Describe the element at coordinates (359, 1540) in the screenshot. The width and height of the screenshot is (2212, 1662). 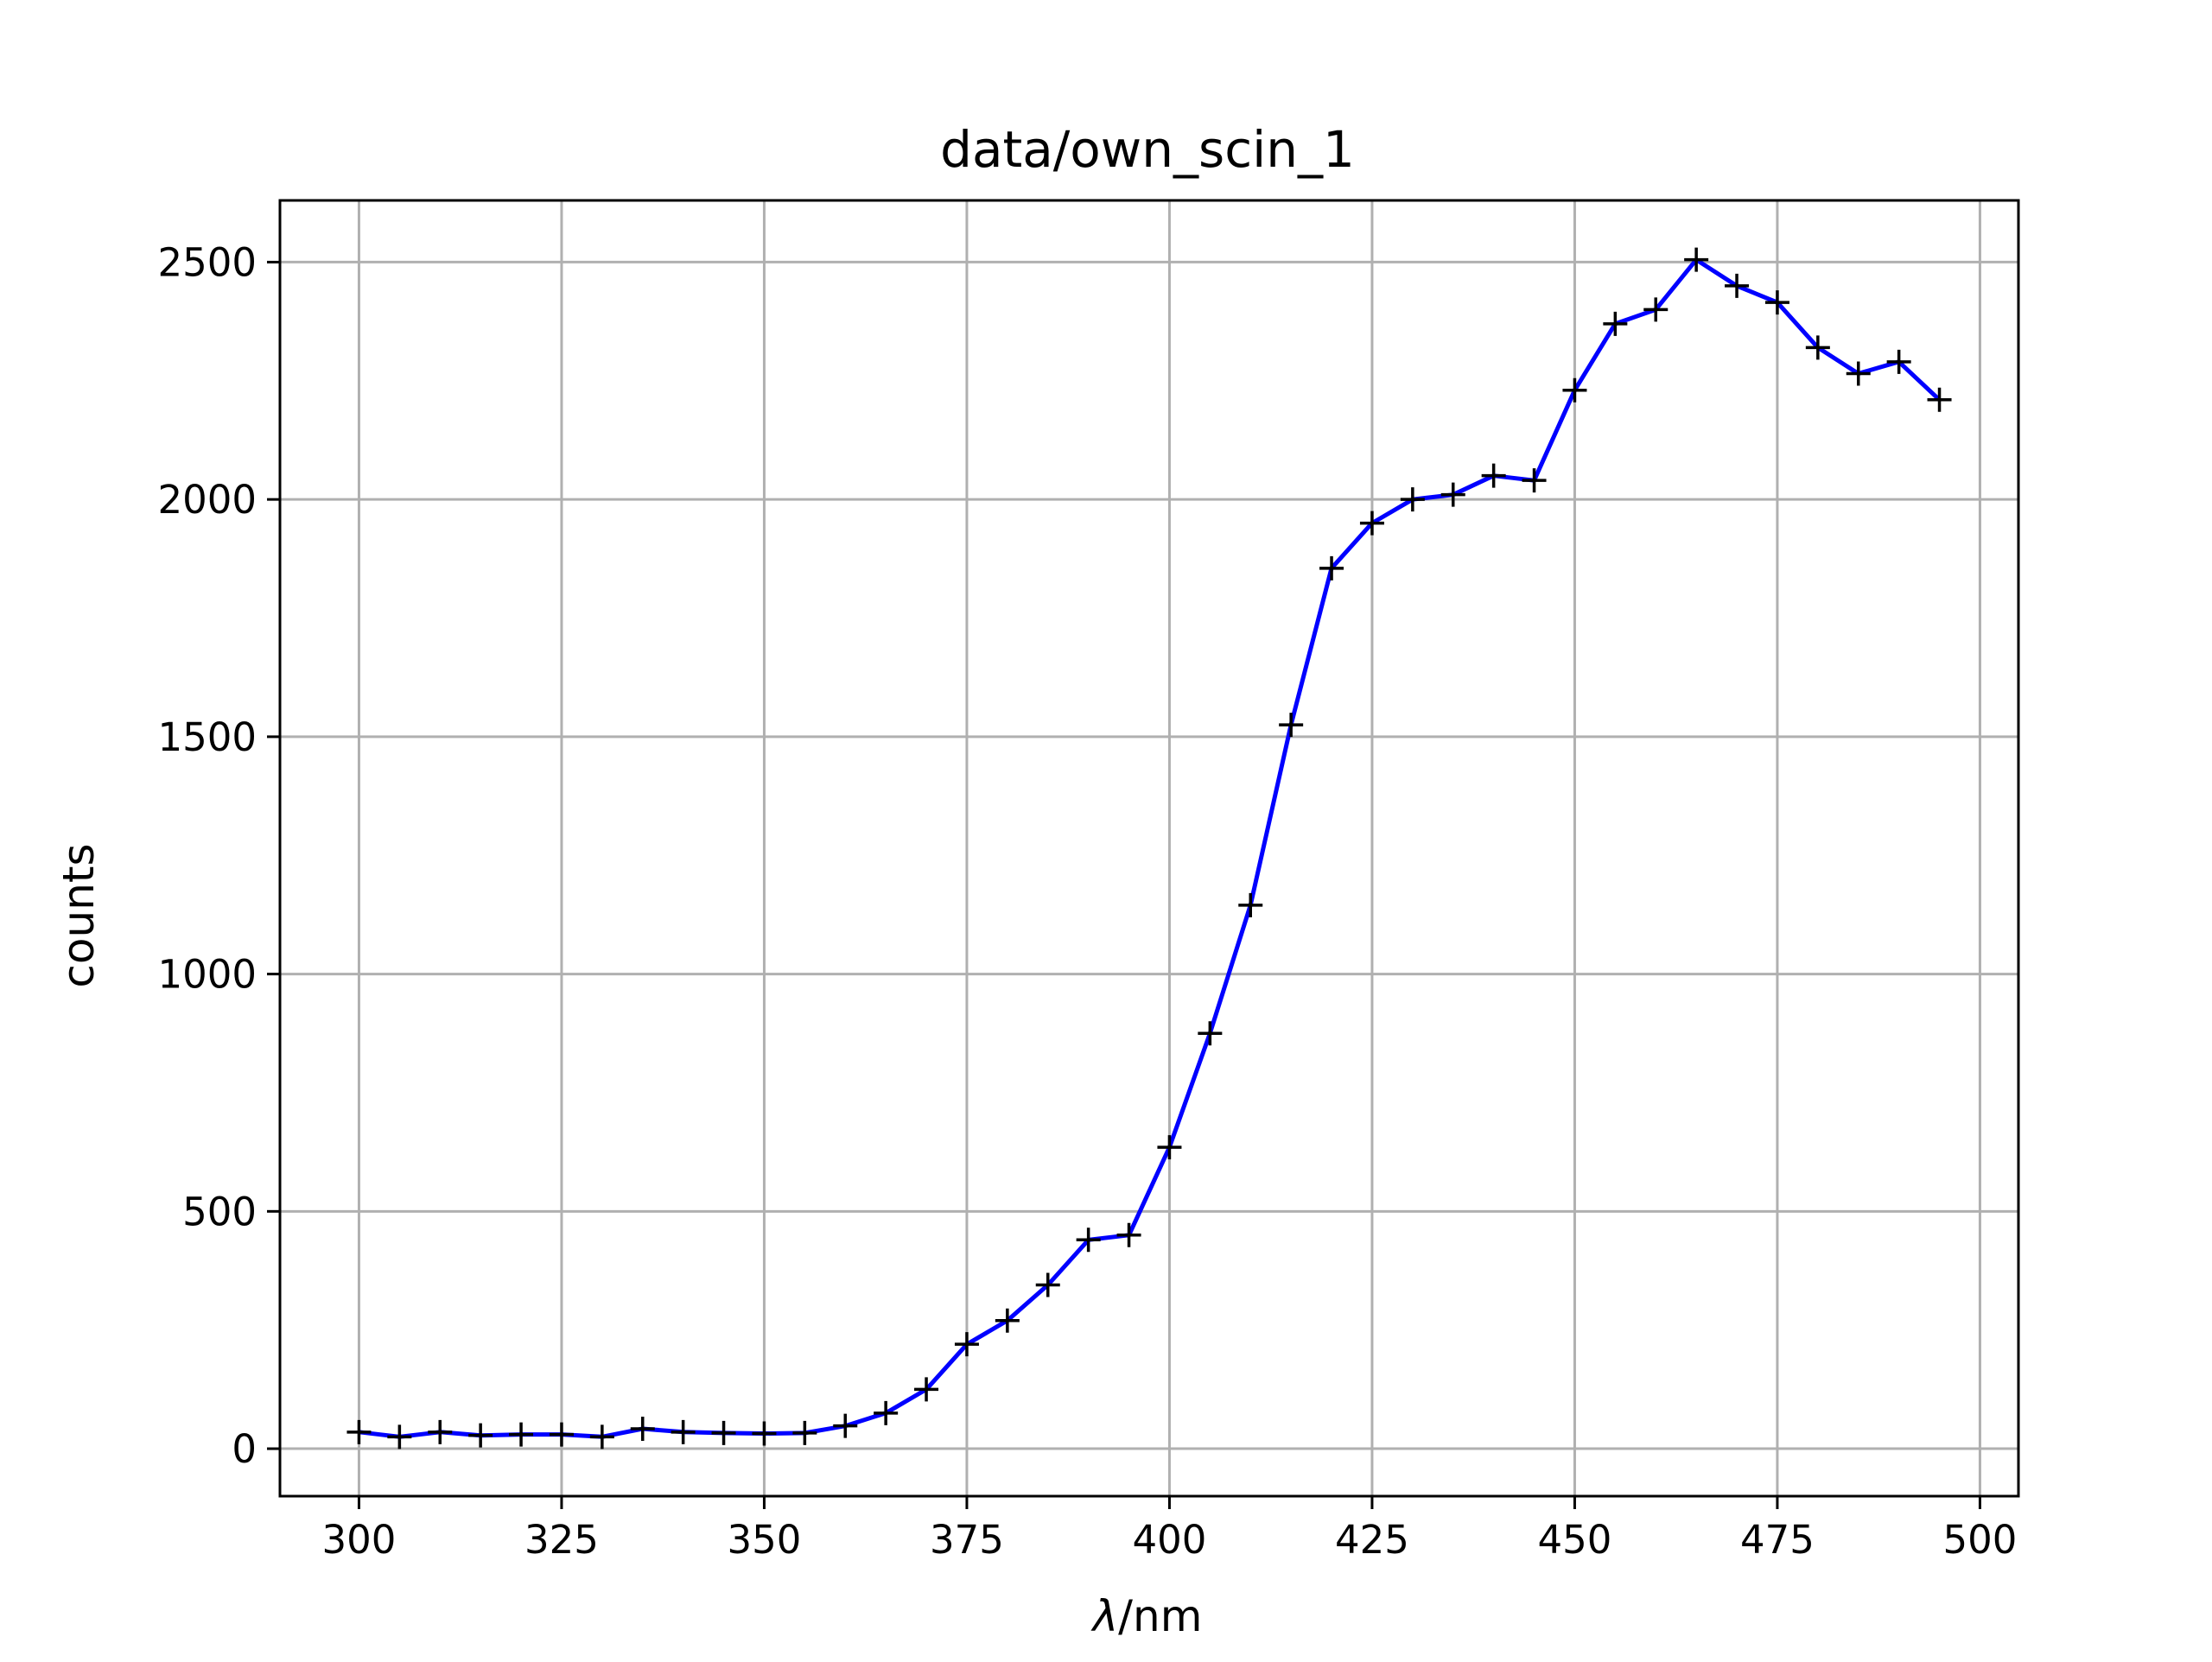
I see `x-tick-label: 300` at that location.